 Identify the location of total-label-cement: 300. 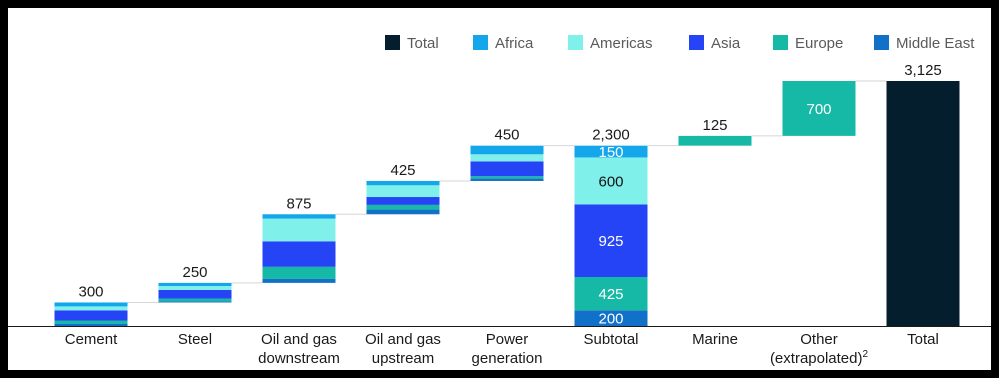
(90, 291).